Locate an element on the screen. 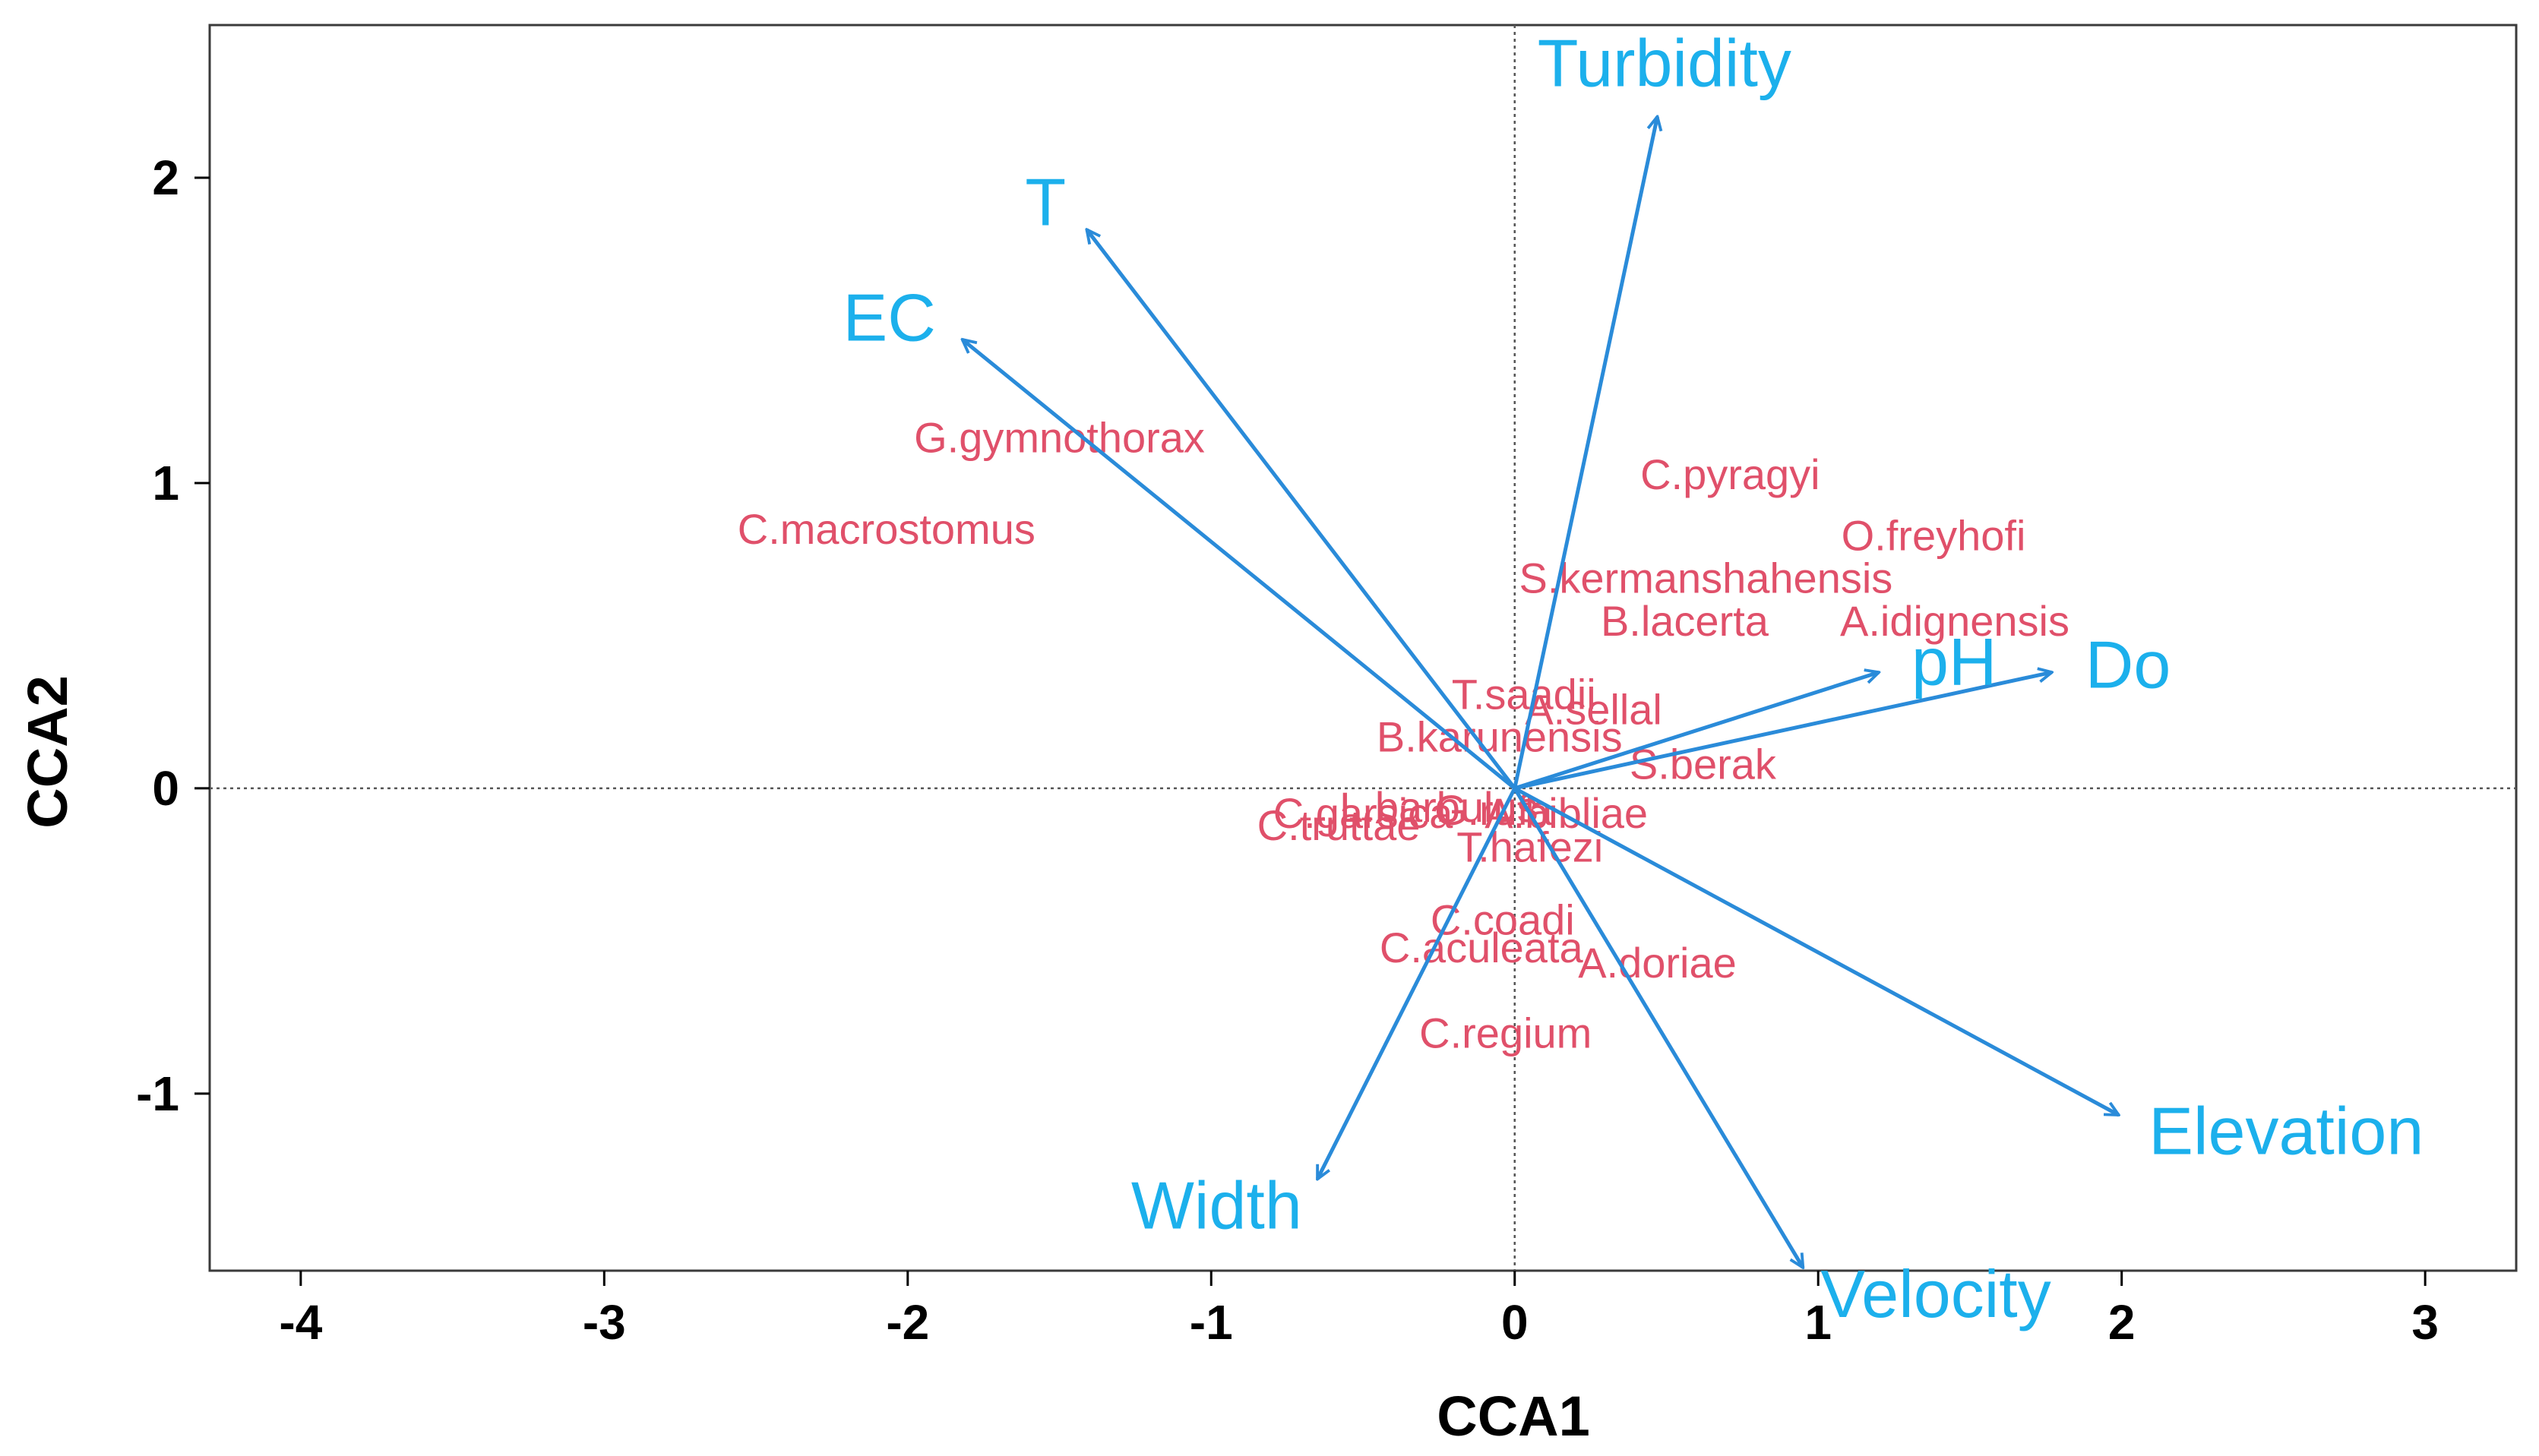  species-label: C.truttae is located at coordinates (1339, 825).